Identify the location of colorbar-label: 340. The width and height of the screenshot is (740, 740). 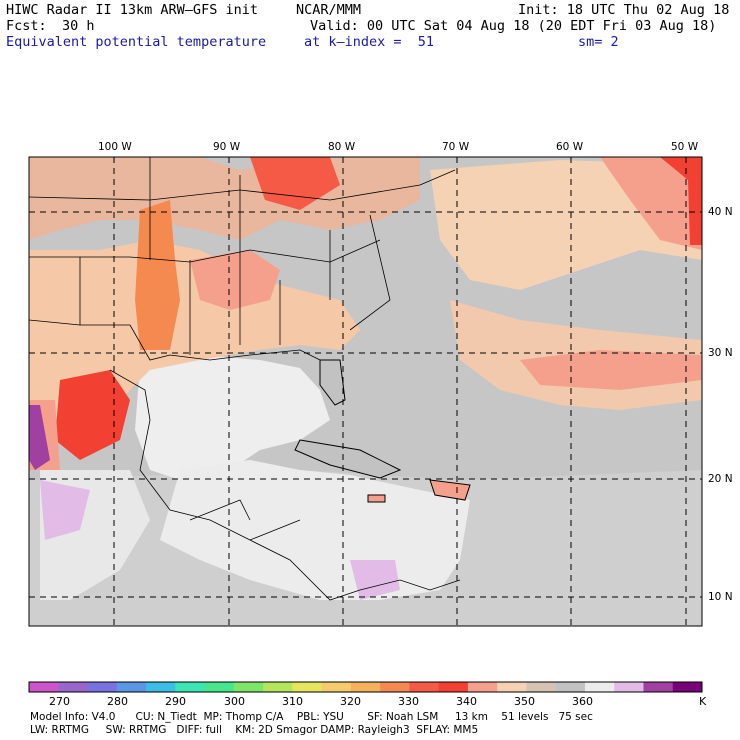
(466, 701).